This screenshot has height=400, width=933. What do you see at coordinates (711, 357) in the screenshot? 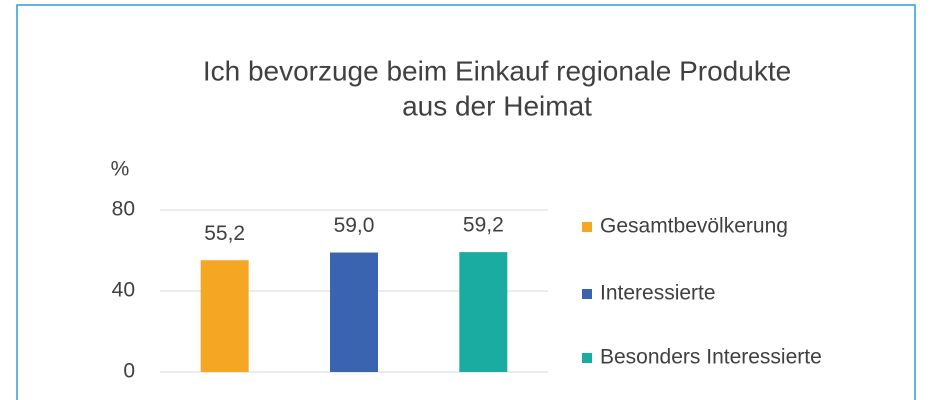
I see `legend-label: Besonders Interessierte` at bounding box center [711, 357].